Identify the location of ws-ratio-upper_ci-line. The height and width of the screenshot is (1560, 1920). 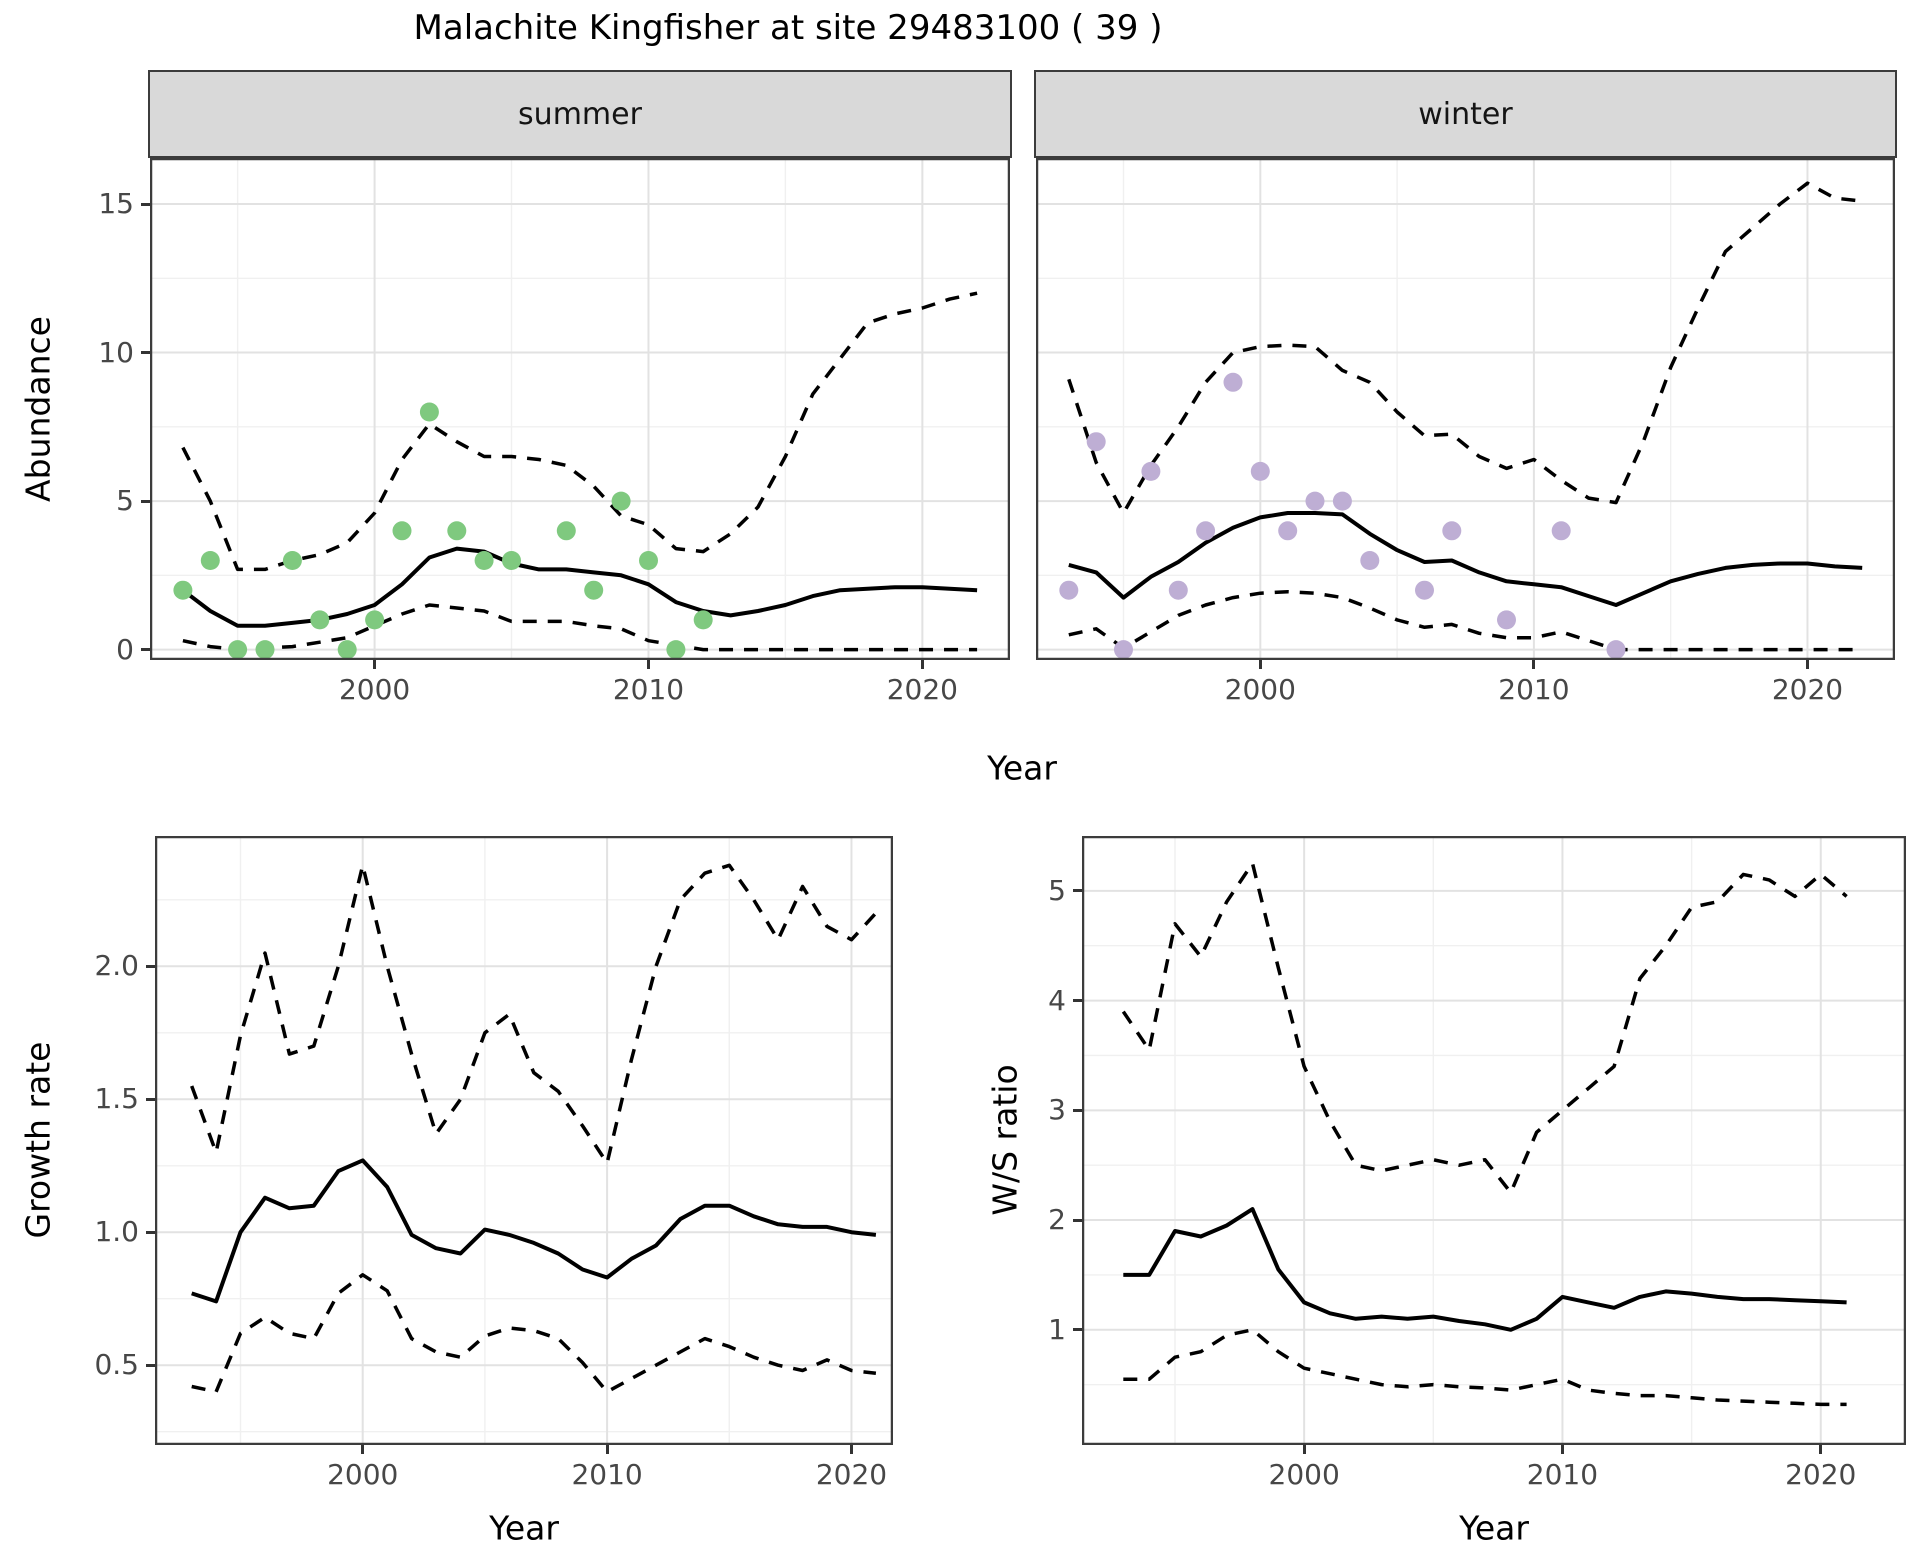
(1484, 1028).